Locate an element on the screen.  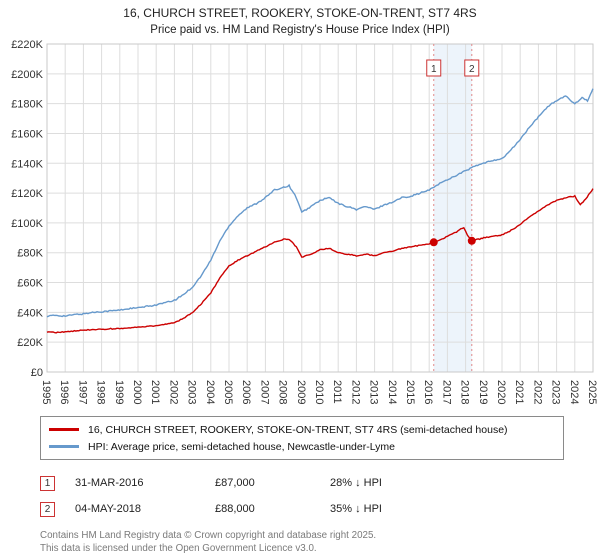
svg-text: 1995 is located at coordinates (46, 392).